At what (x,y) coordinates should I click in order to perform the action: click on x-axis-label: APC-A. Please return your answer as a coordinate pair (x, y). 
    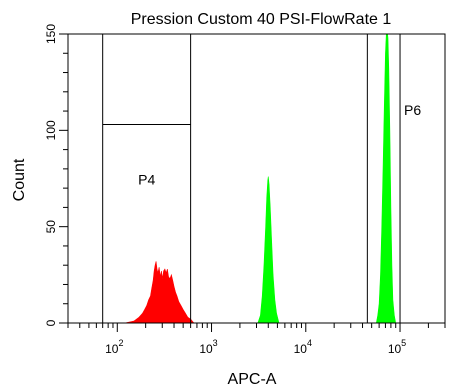
    Looking at the image, I should click on (252, 379).